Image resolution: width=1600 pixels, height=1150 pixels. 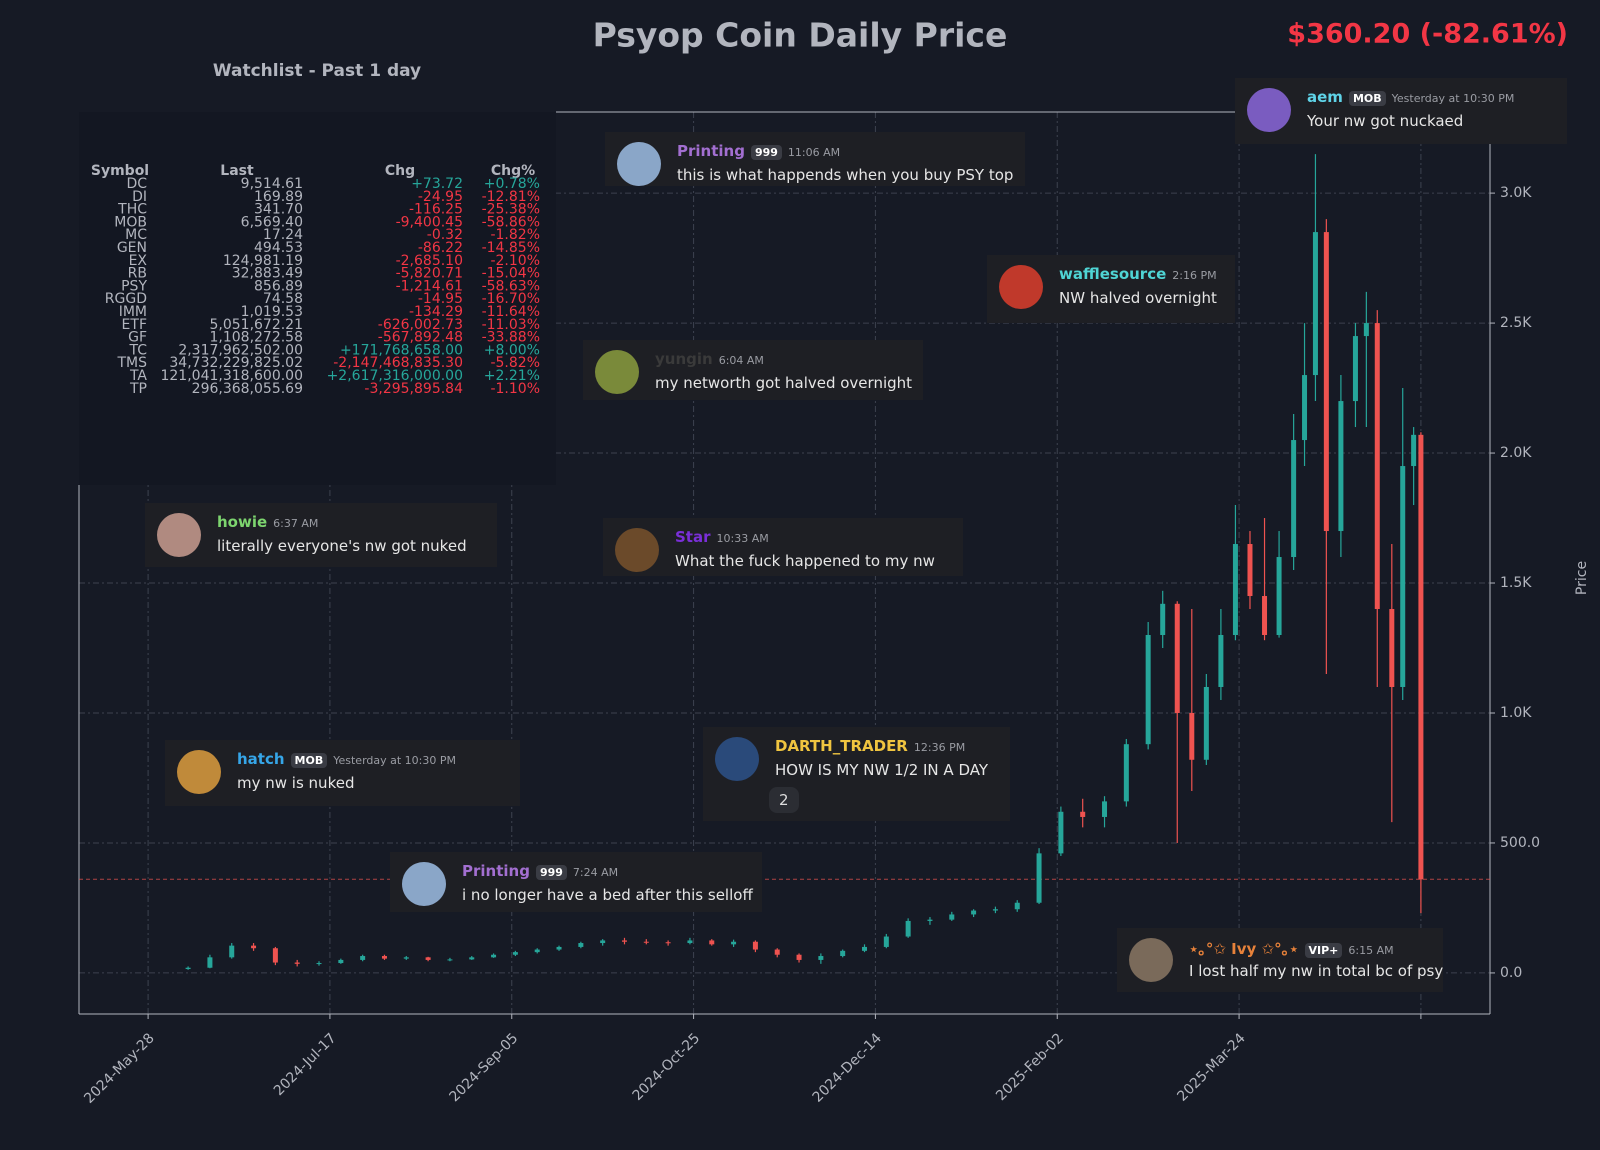 I want to click on chat-hd: ⋆｡°✩ Ivy ✩°｡⋆ VIP+ 6:15 AM, so click(x=1291, y=948).